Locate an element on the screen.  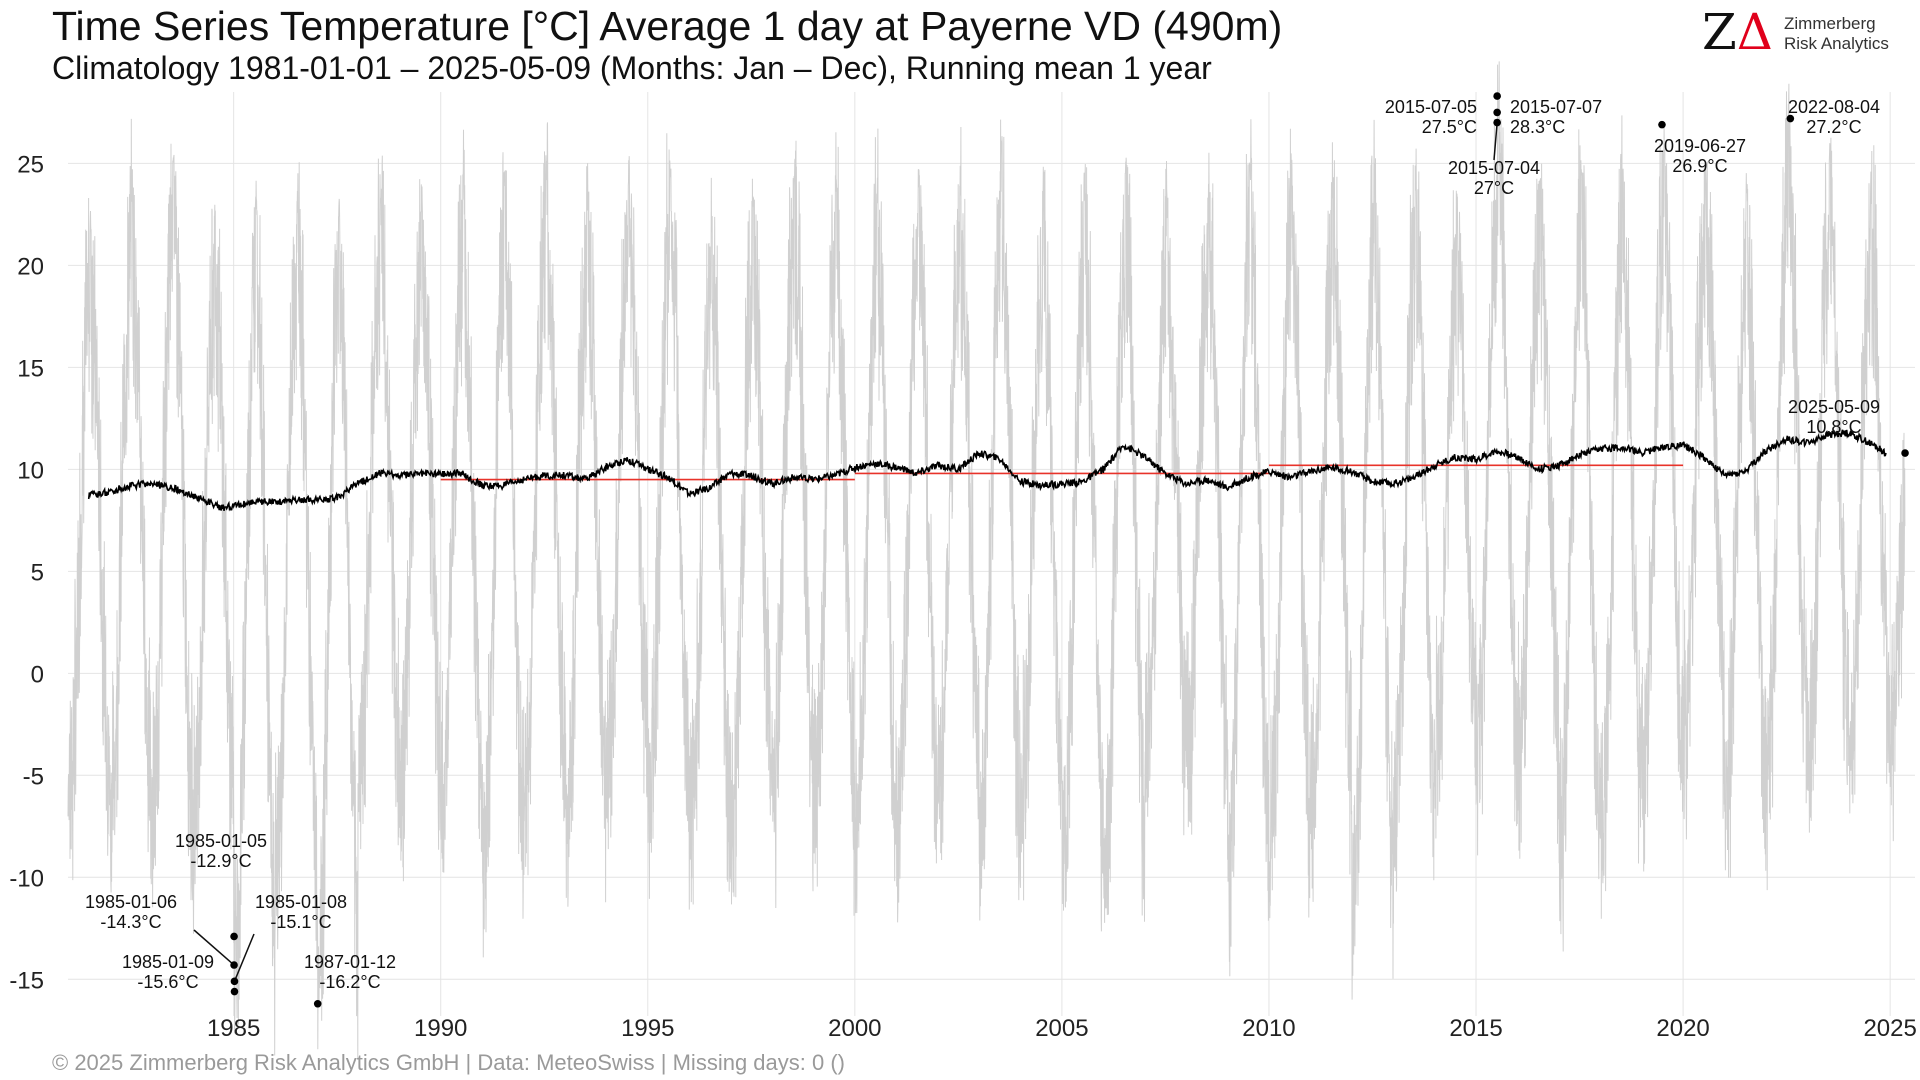
y-tick-label: -15 is located at coordinates (26, 980).